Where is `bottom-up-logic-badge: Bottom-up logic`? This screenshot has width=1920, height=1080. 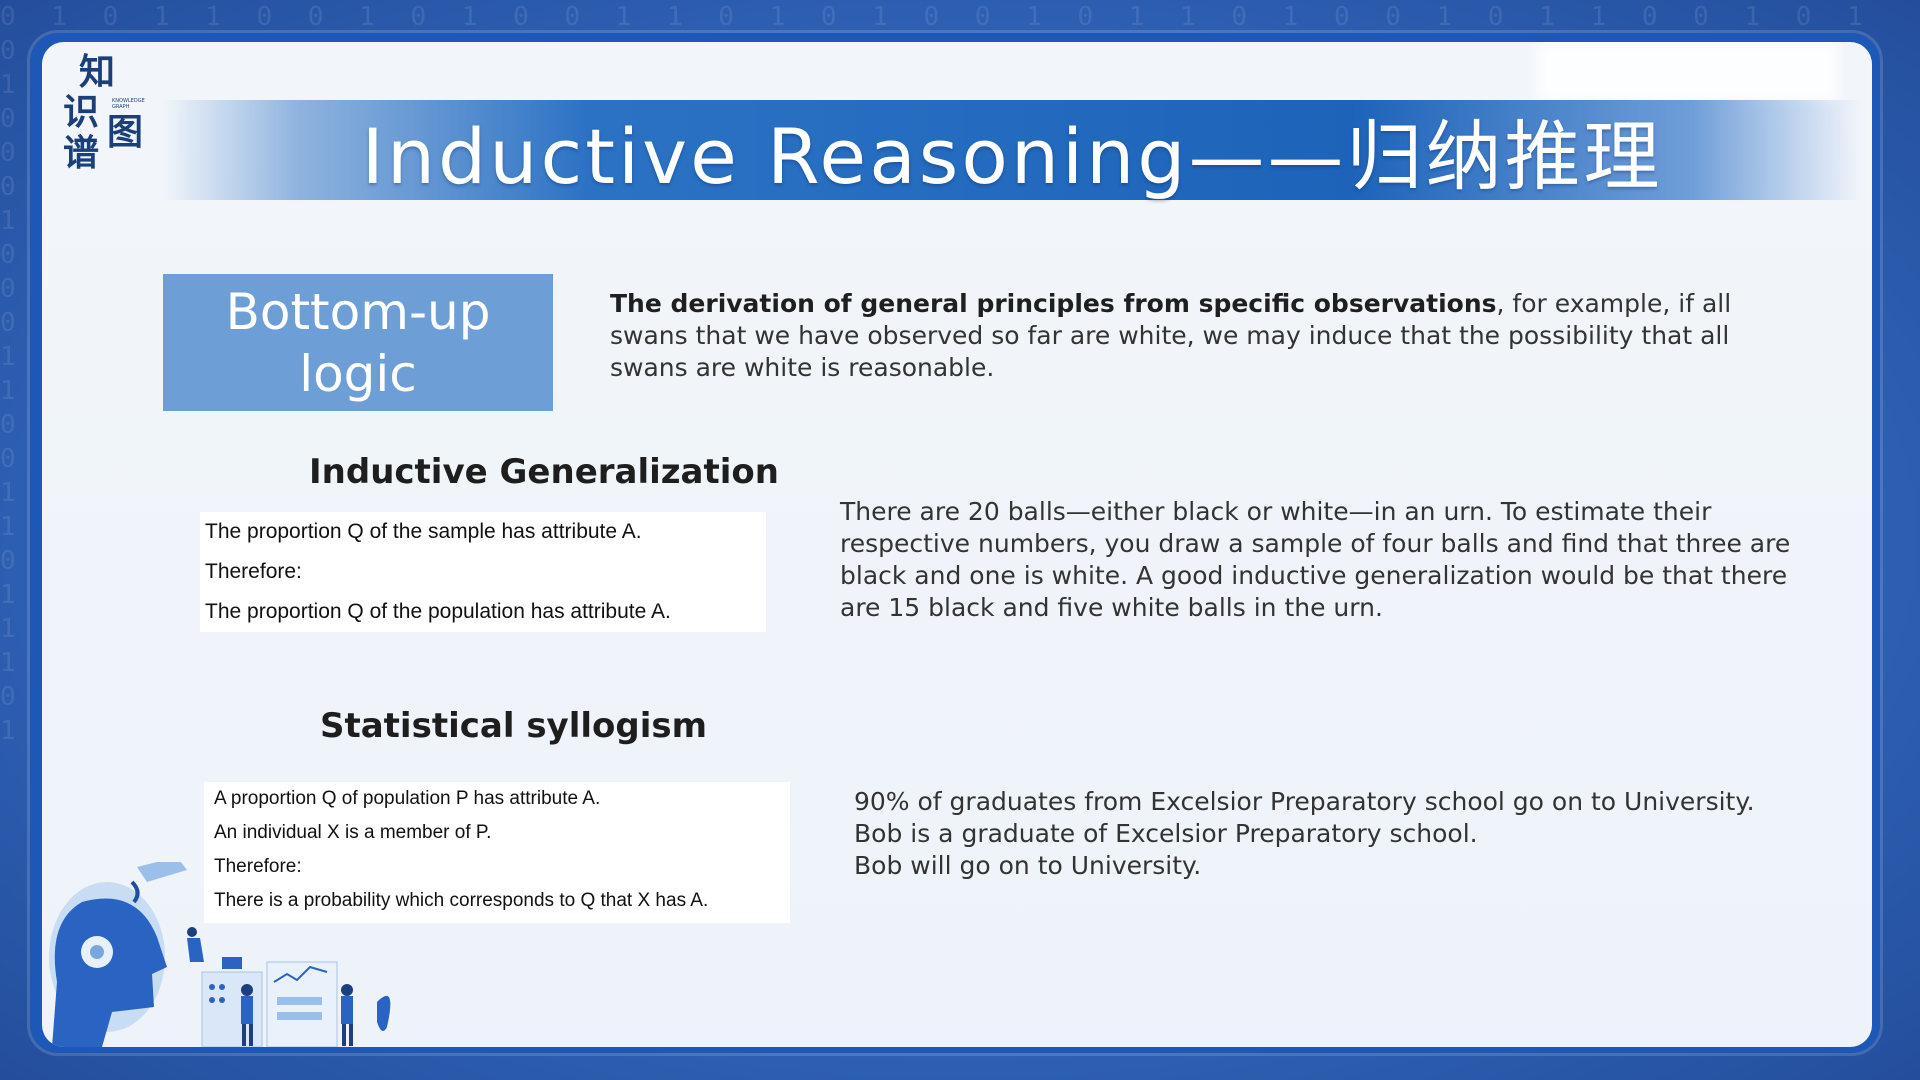 bottom-up-logic-badge: Bottom-up logic is located at coordinates (358, 342).